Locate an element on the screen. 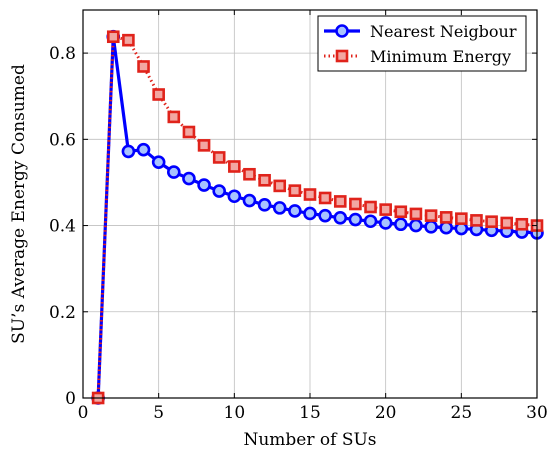  x-tick-label-10: 10 is located at coordinates (235, 413).